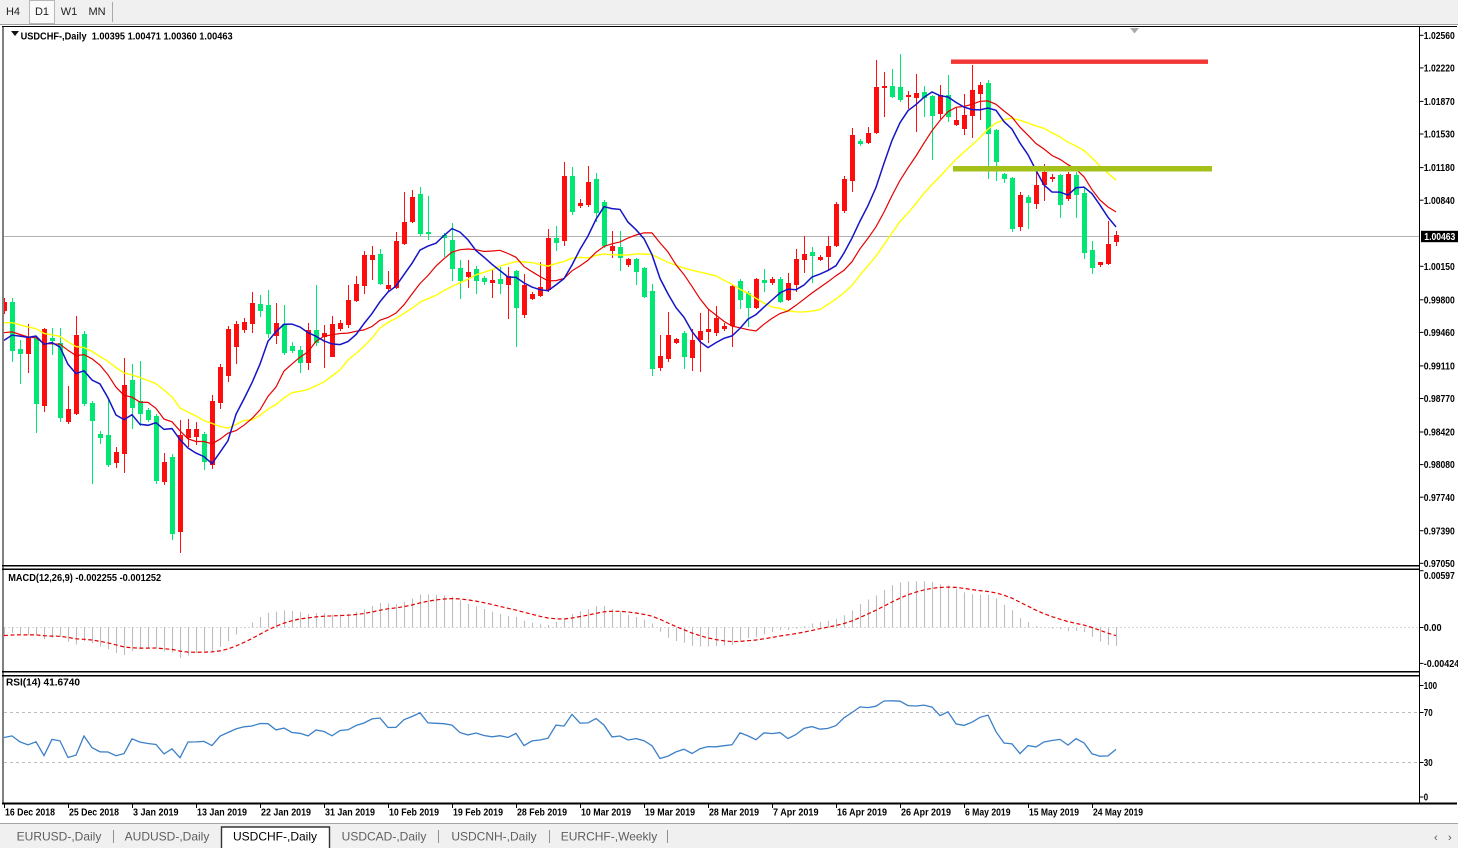 This screenshot has width=1458, height=848. I want to click on svg-text: 0.98420, so click(1439, 433).